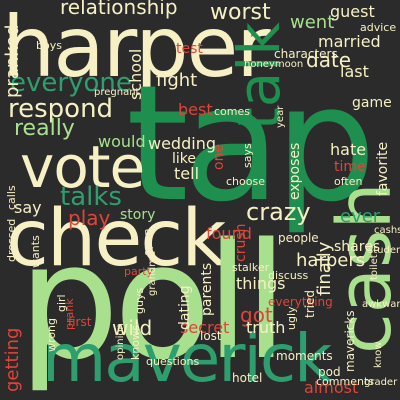 The width and height of the screenshot is (400, 400). What do you see at coordinates (295, 171) in the screenshot?
I see `word-exposes: exposes` at bounding box center [295, 171].